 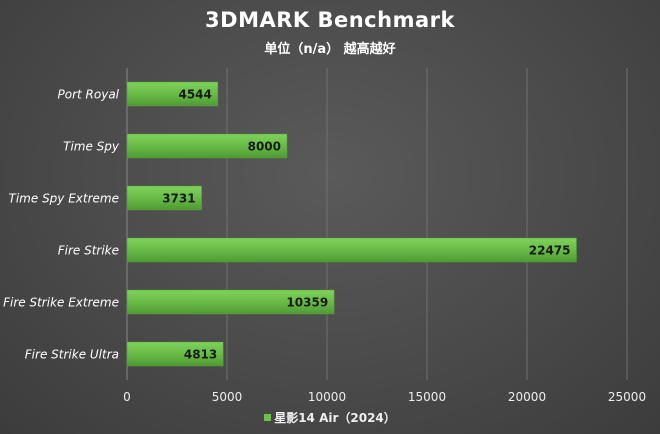 What do you see at coordinates (194, 95) in the screenshot?
I see `bar-value-label: 4544` at bounding box center [194, 95].